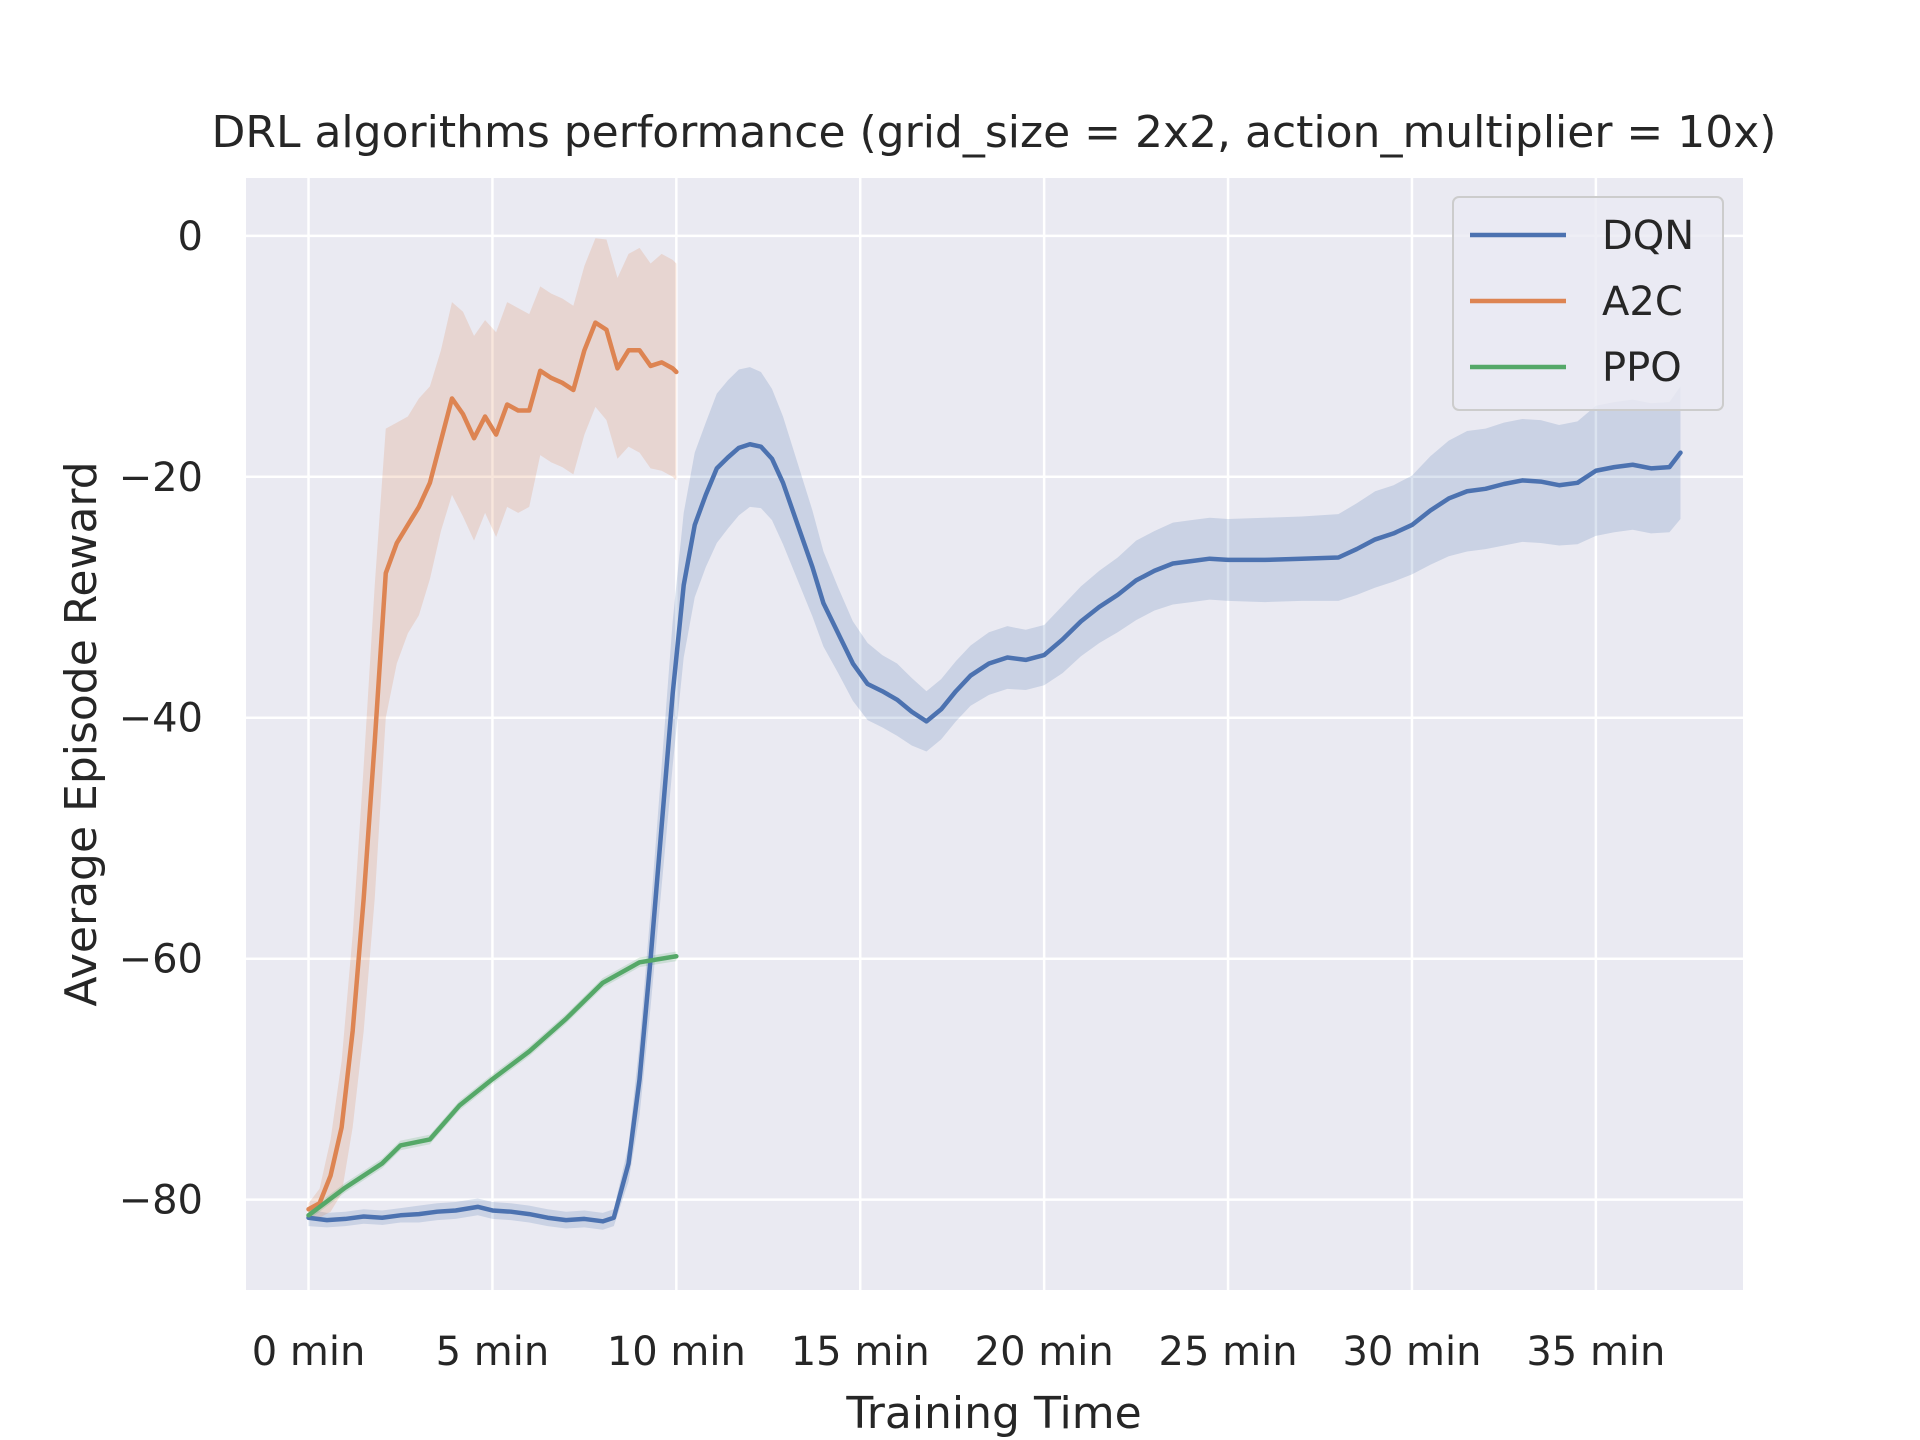 The image size is (1920, 1440). Describe the element at coordinates (493, 1352) in the screenshot. I see `x-tick-label: 5 min` at that location.